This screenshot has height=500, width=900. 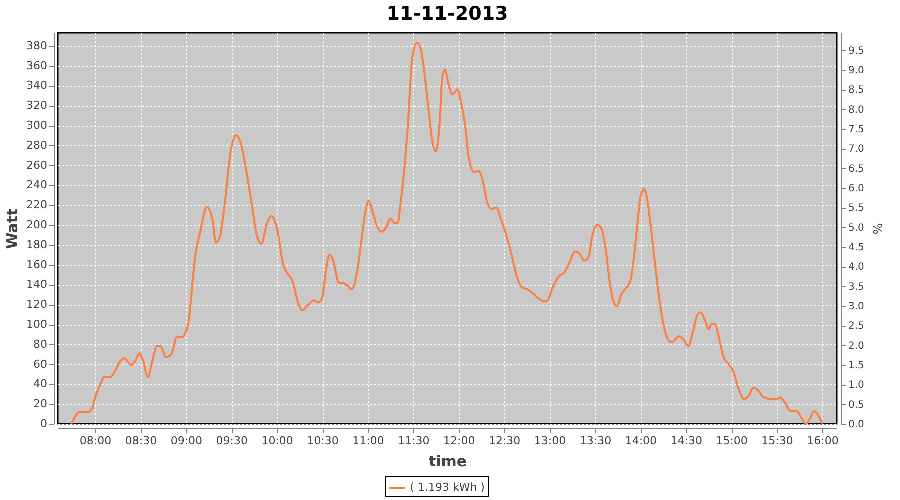 What do you see at coordinates (37, 165) in the screenshot?
I see `y-tick-label: 260` at bounding box center [37, 165].